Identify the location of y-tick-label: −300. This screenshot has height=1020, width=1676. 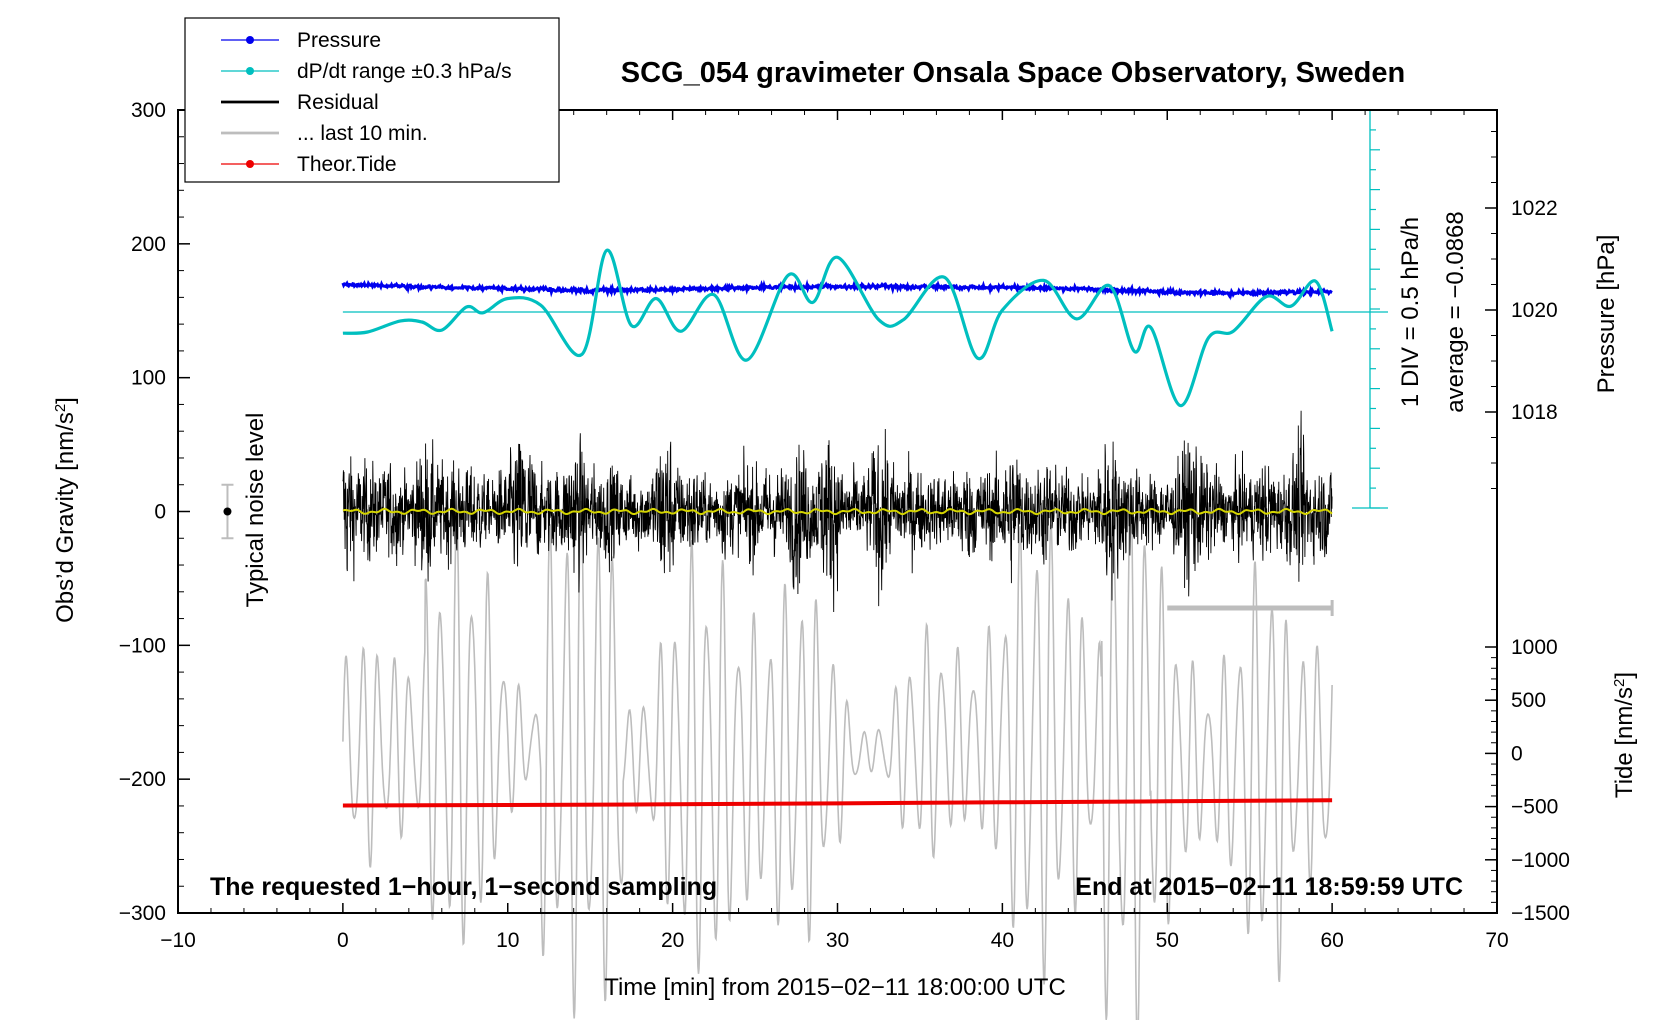
(142, 913).